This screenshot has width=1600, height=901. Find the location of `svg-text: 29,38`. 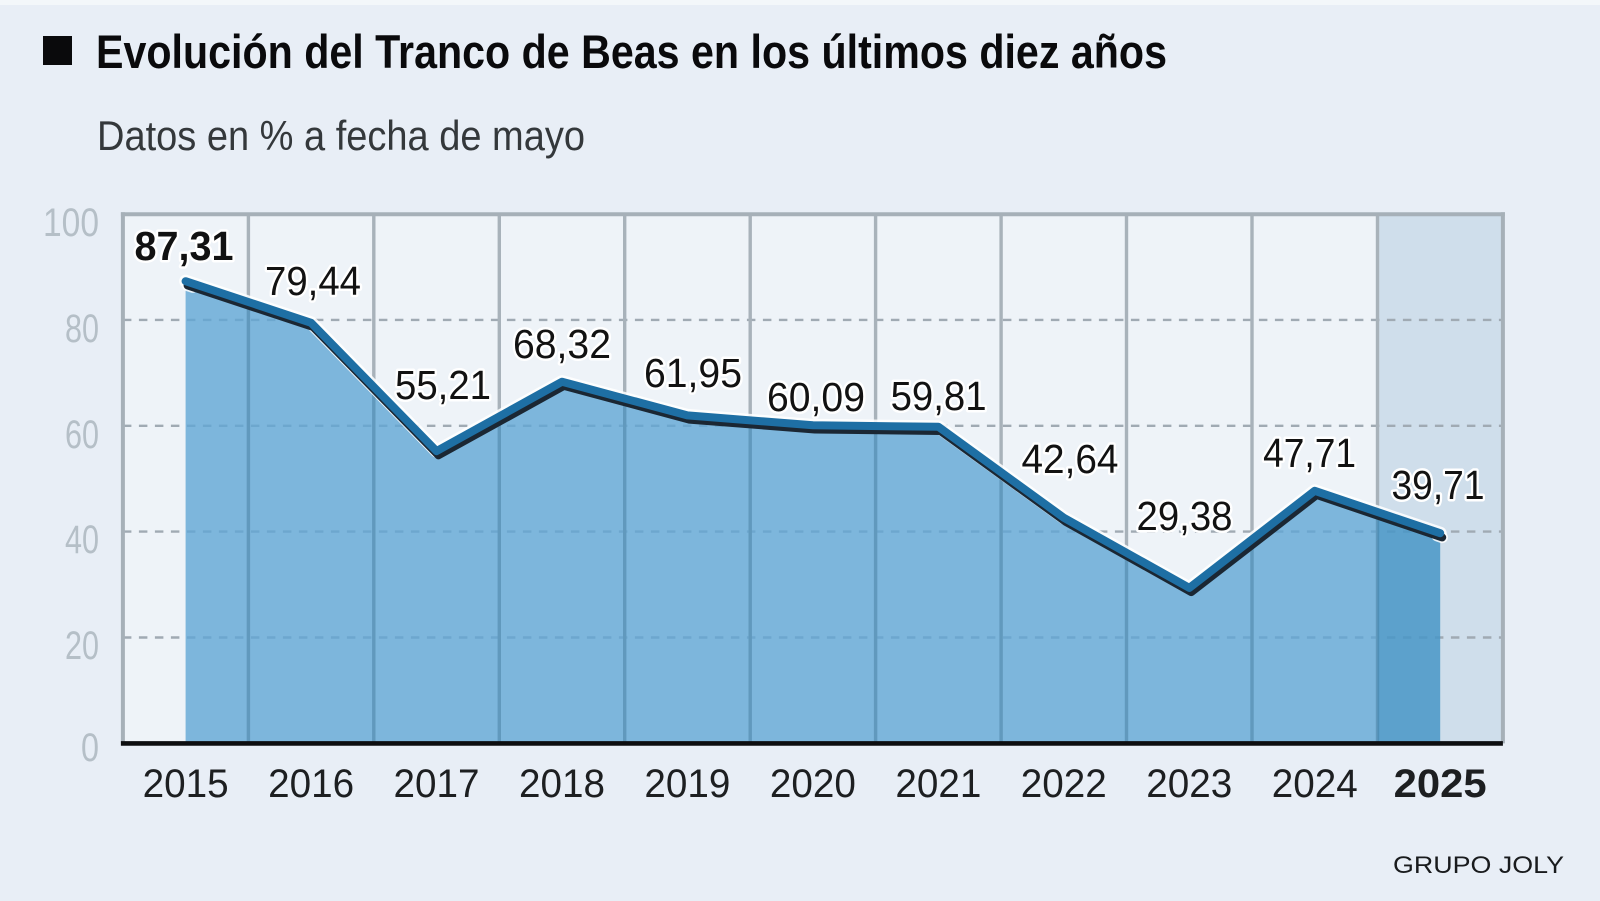

svg-text: 29,38 is located at coordinates (1185, 516).